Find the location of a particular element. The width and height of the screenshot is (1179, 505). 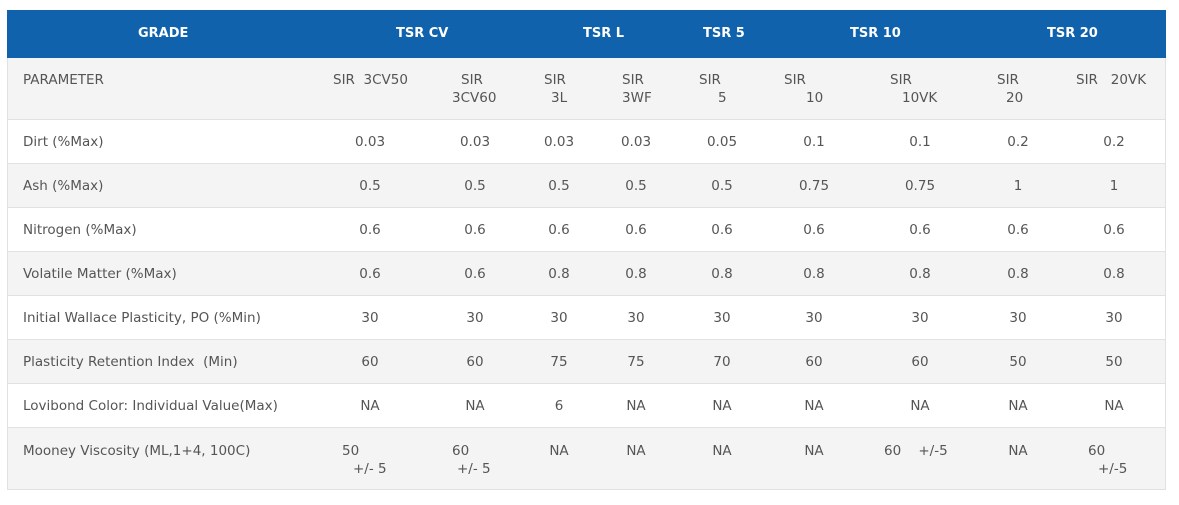

mooney-3cv60-line2: +/- 5 is located at coordinates (474, 469).